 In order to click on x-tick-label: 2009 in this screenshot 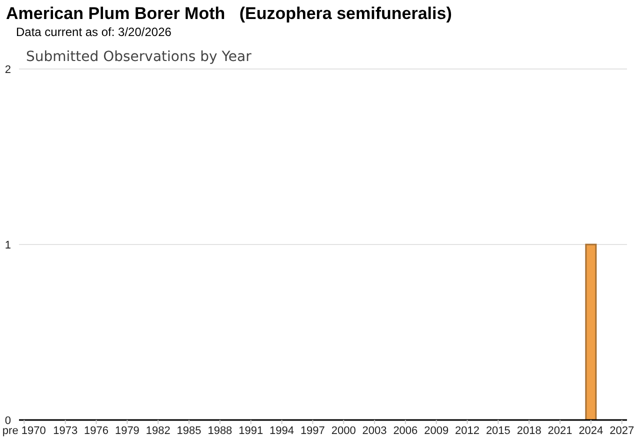, I will do `click(436, 430)`.